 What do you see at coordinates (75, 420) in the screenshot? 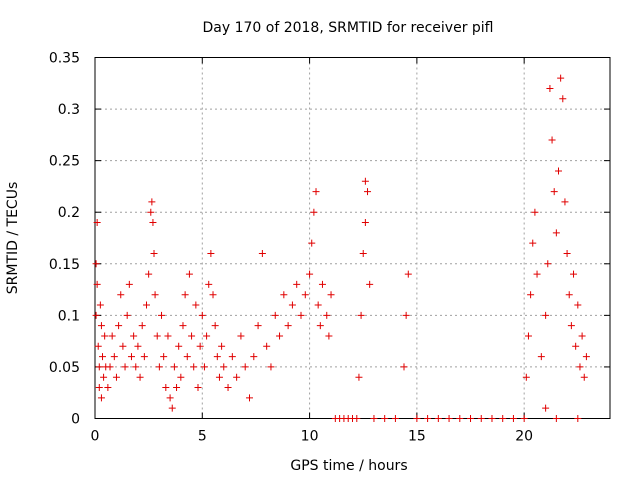
I see `y-tick-label: 0` at bounding box center [75, 420].